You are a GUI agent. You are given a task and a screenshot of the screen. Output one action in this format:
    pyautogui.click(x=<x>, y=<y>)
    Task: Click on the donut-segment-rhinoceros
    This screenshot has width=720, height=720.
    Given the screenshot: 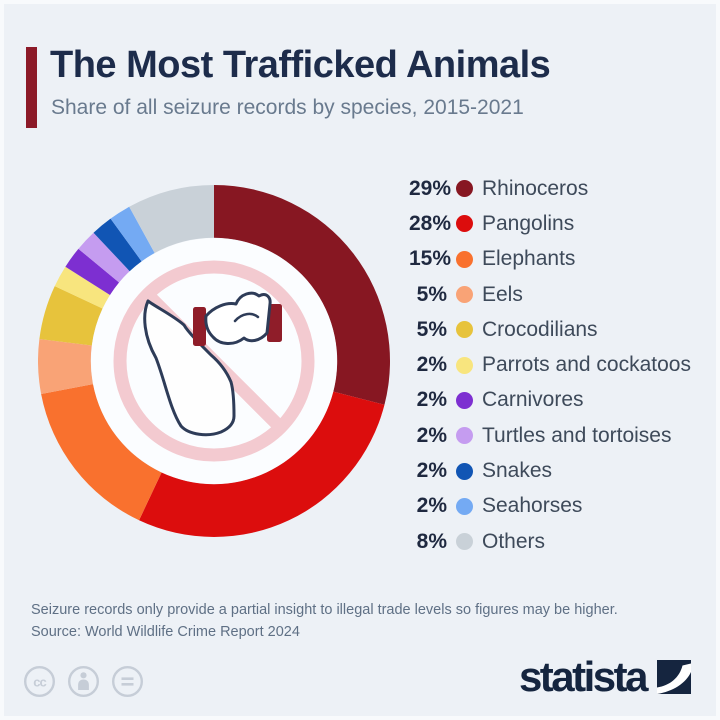 What is the action you would take?
    pyautogui.click(x=302, y=295)
    